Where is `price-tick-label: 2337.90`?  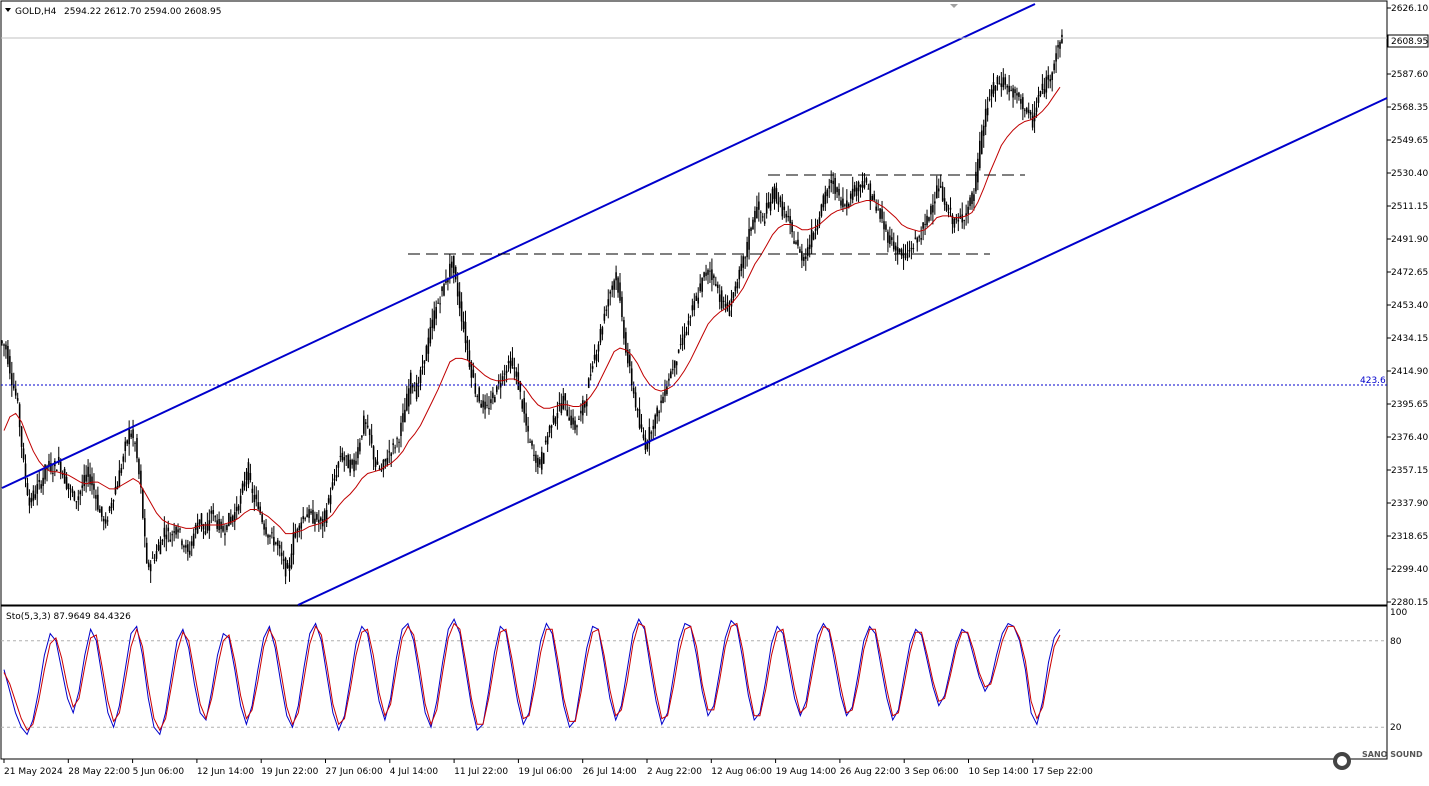 price-tick-label: 2337.90 is located at coordinates (1409, 504).